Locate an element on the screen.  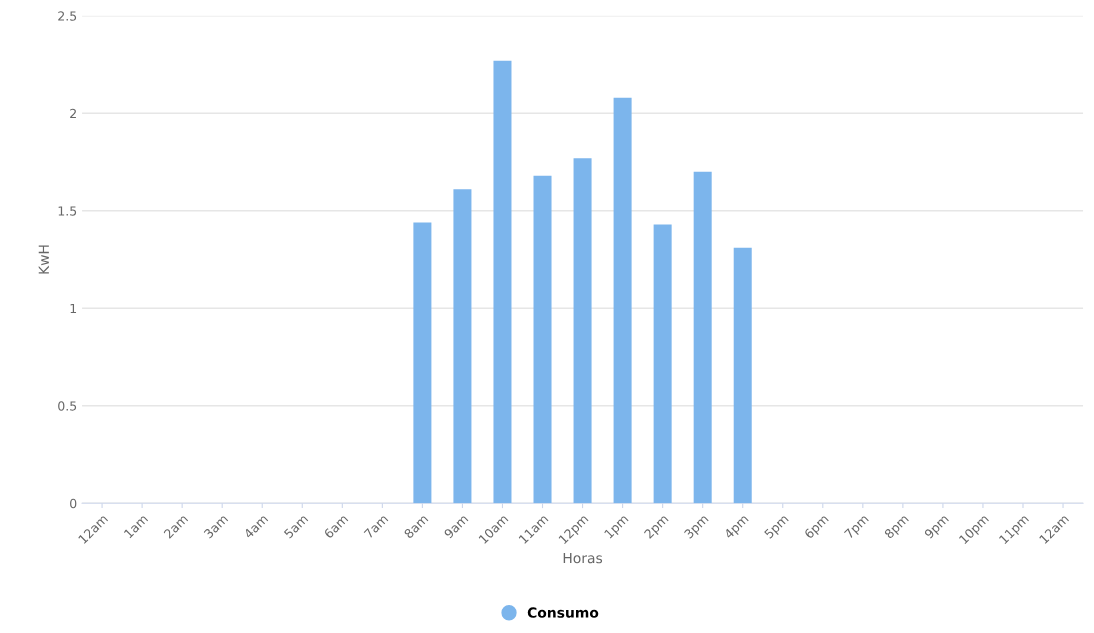
x-axis-title: Horas is located at coordinates (583, 558).